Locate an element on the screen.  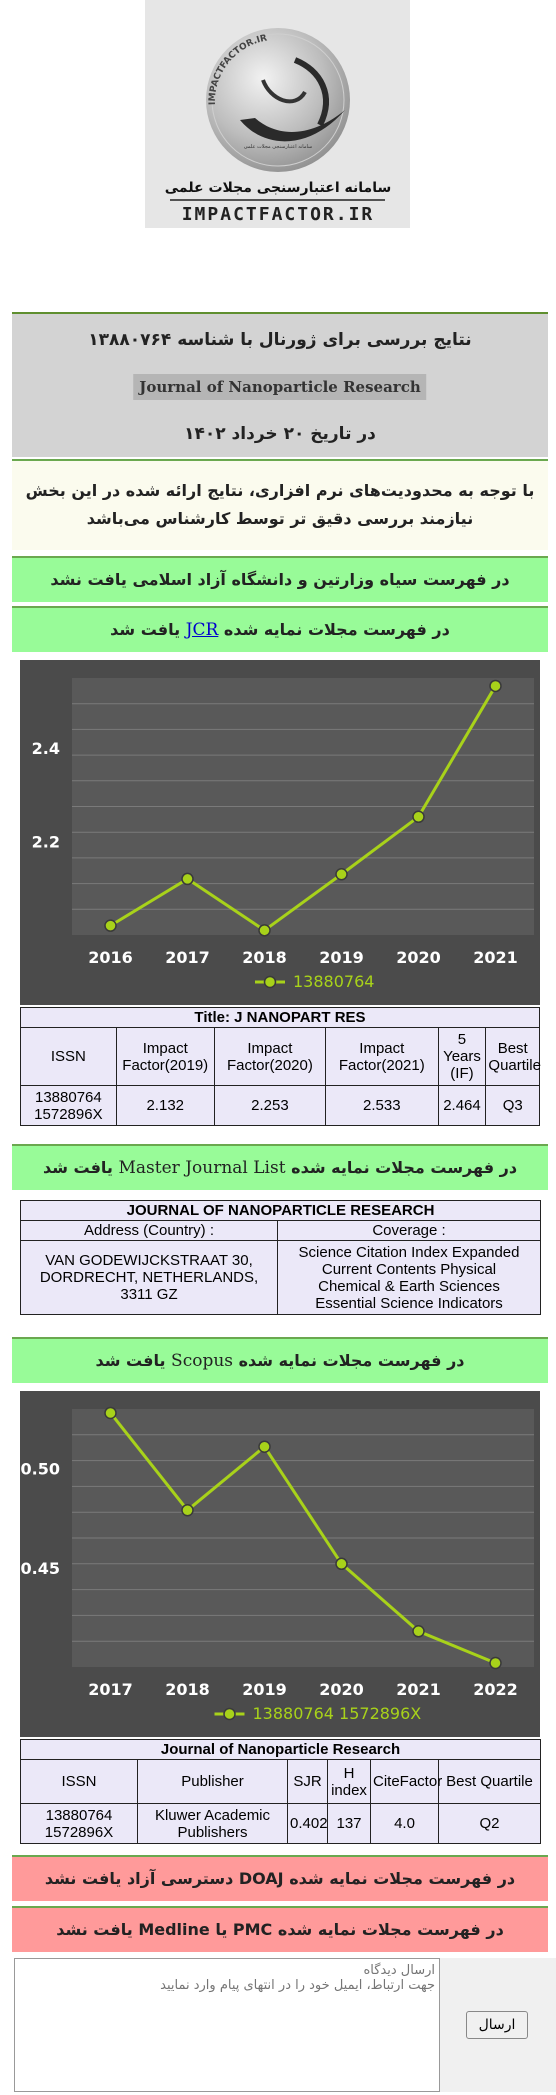
publisher-line: Publishers is located at coordinates (212, 1832).